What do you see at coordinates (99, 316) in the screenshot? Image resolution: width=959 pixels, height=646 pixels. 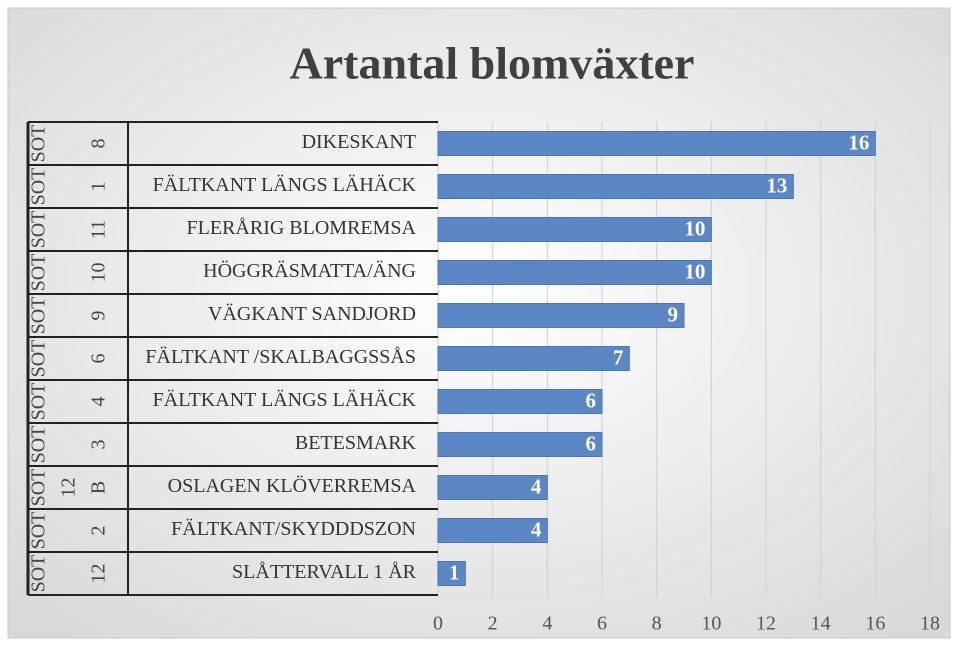 I see `group-label: 9` at bounding box center [99, 316].